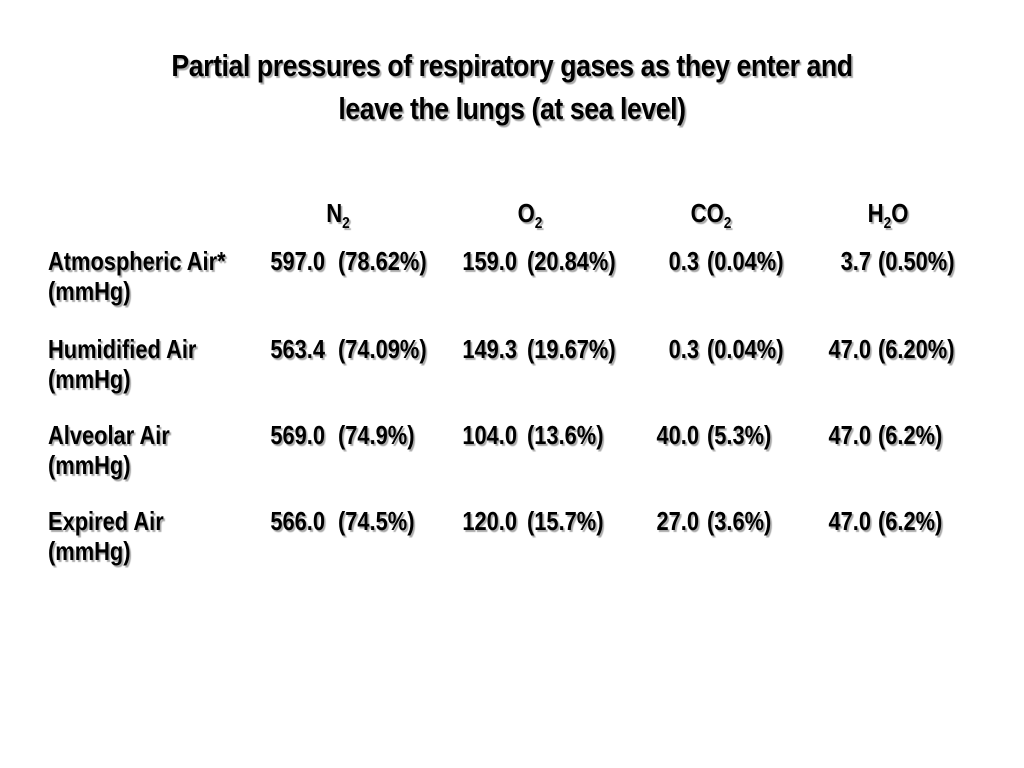 This screenshot has height=768, width=1024. I want to click on column-header-co2: CO2, so click(711, 214).